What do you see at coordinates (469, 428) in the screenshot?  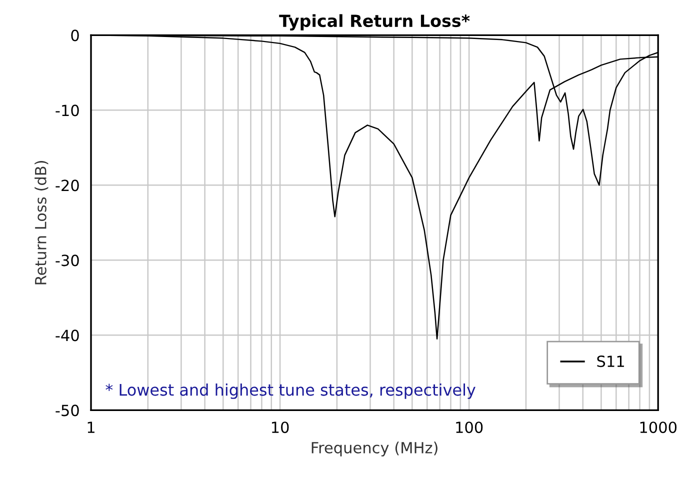 I see `x-tick-label: 100` at bounding box center [469, 428].